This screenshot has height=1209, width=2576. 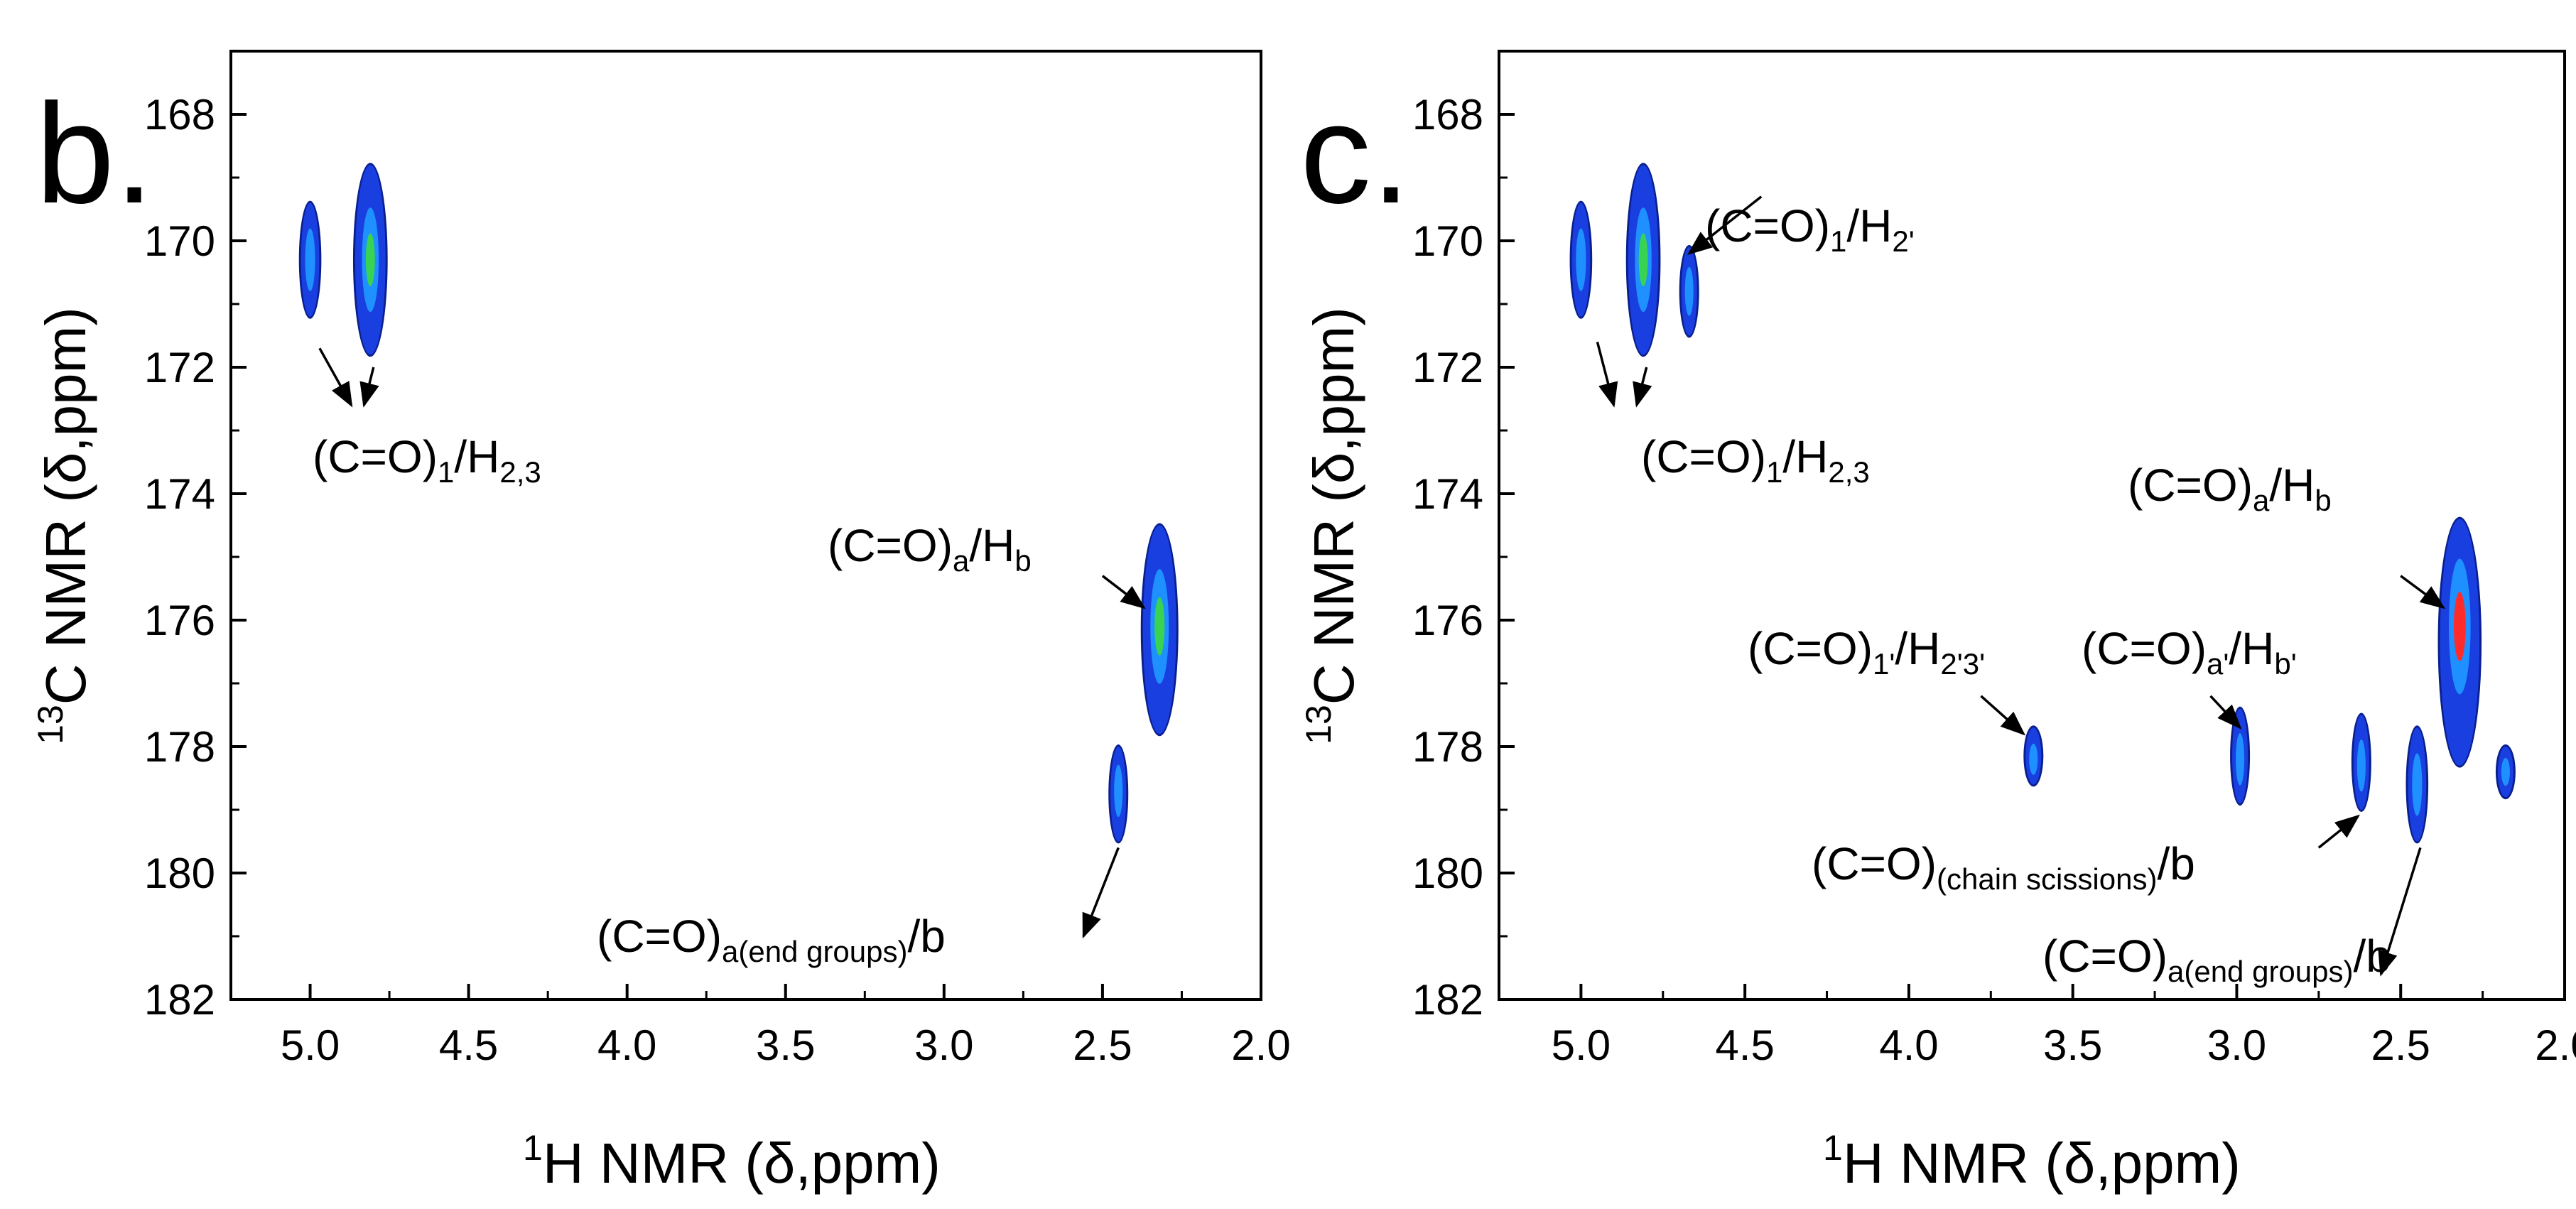 I want to click on peak-small-right, so click(x=2505, y=772).